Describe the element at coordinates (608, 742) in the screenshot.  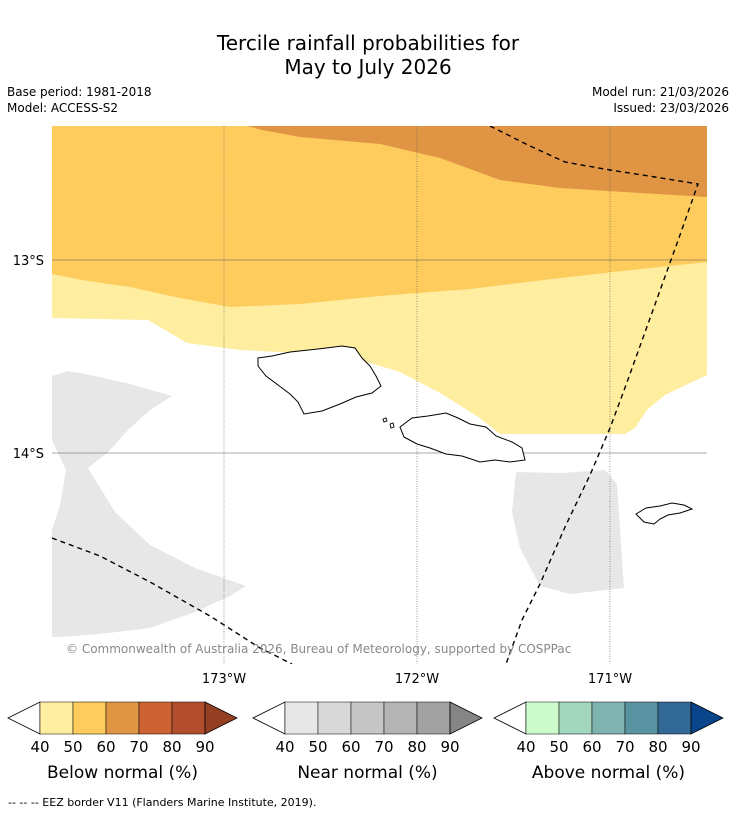
I see `legend-2: 40 50 60 70 80 90 Above normal (%)` at that location.